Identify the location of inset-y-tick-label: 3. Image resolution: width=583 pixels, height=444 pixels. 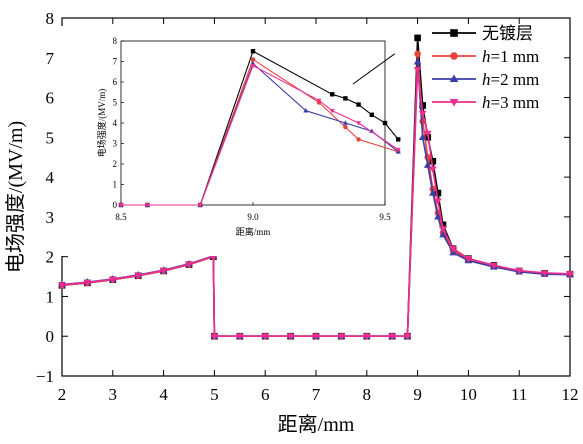
(115, 144).